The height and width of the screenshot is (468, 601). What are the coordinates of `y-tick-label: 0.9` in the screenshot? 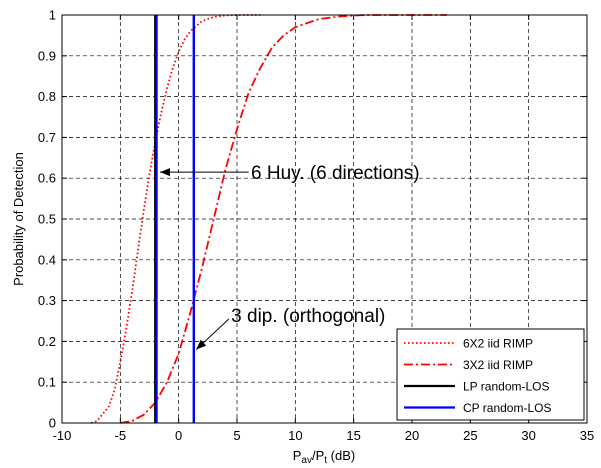 It's located at (47, 55).